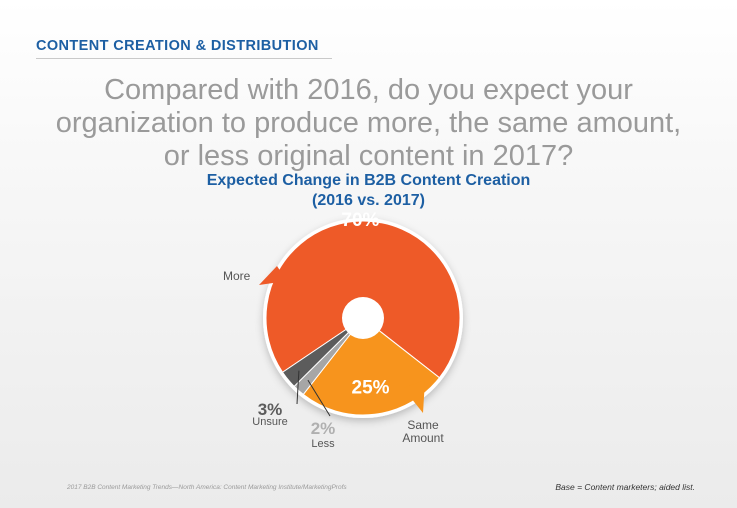  What do you see at coordinates (319, 398) in the screenshot?
I see `leader-less` at bounding box center [319, 398].